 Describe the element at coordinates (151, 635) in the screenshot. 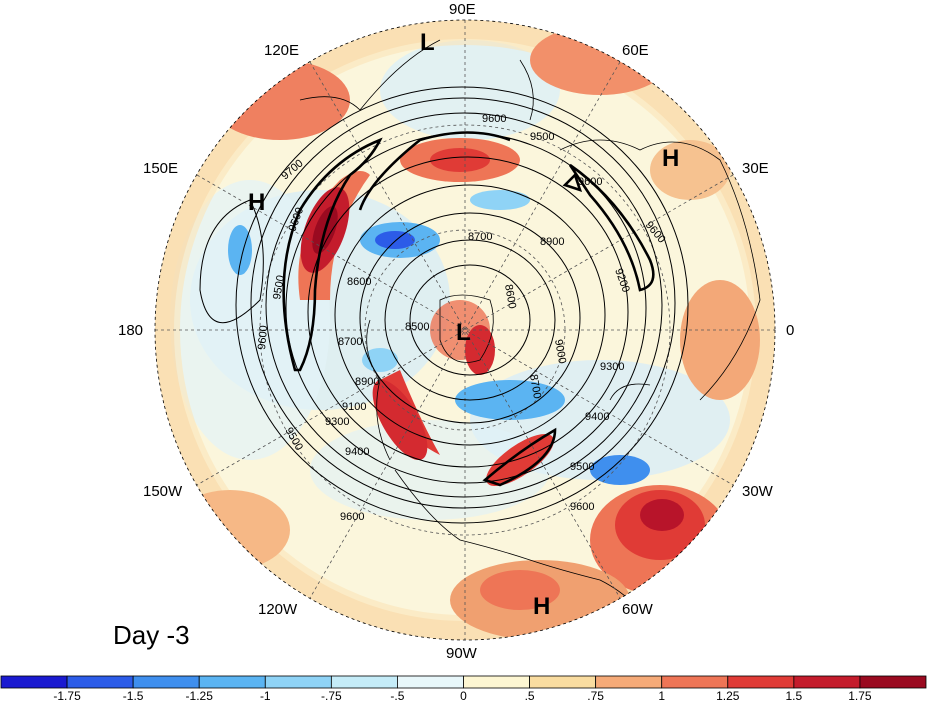

I see `day-label: Day -3` at that location.